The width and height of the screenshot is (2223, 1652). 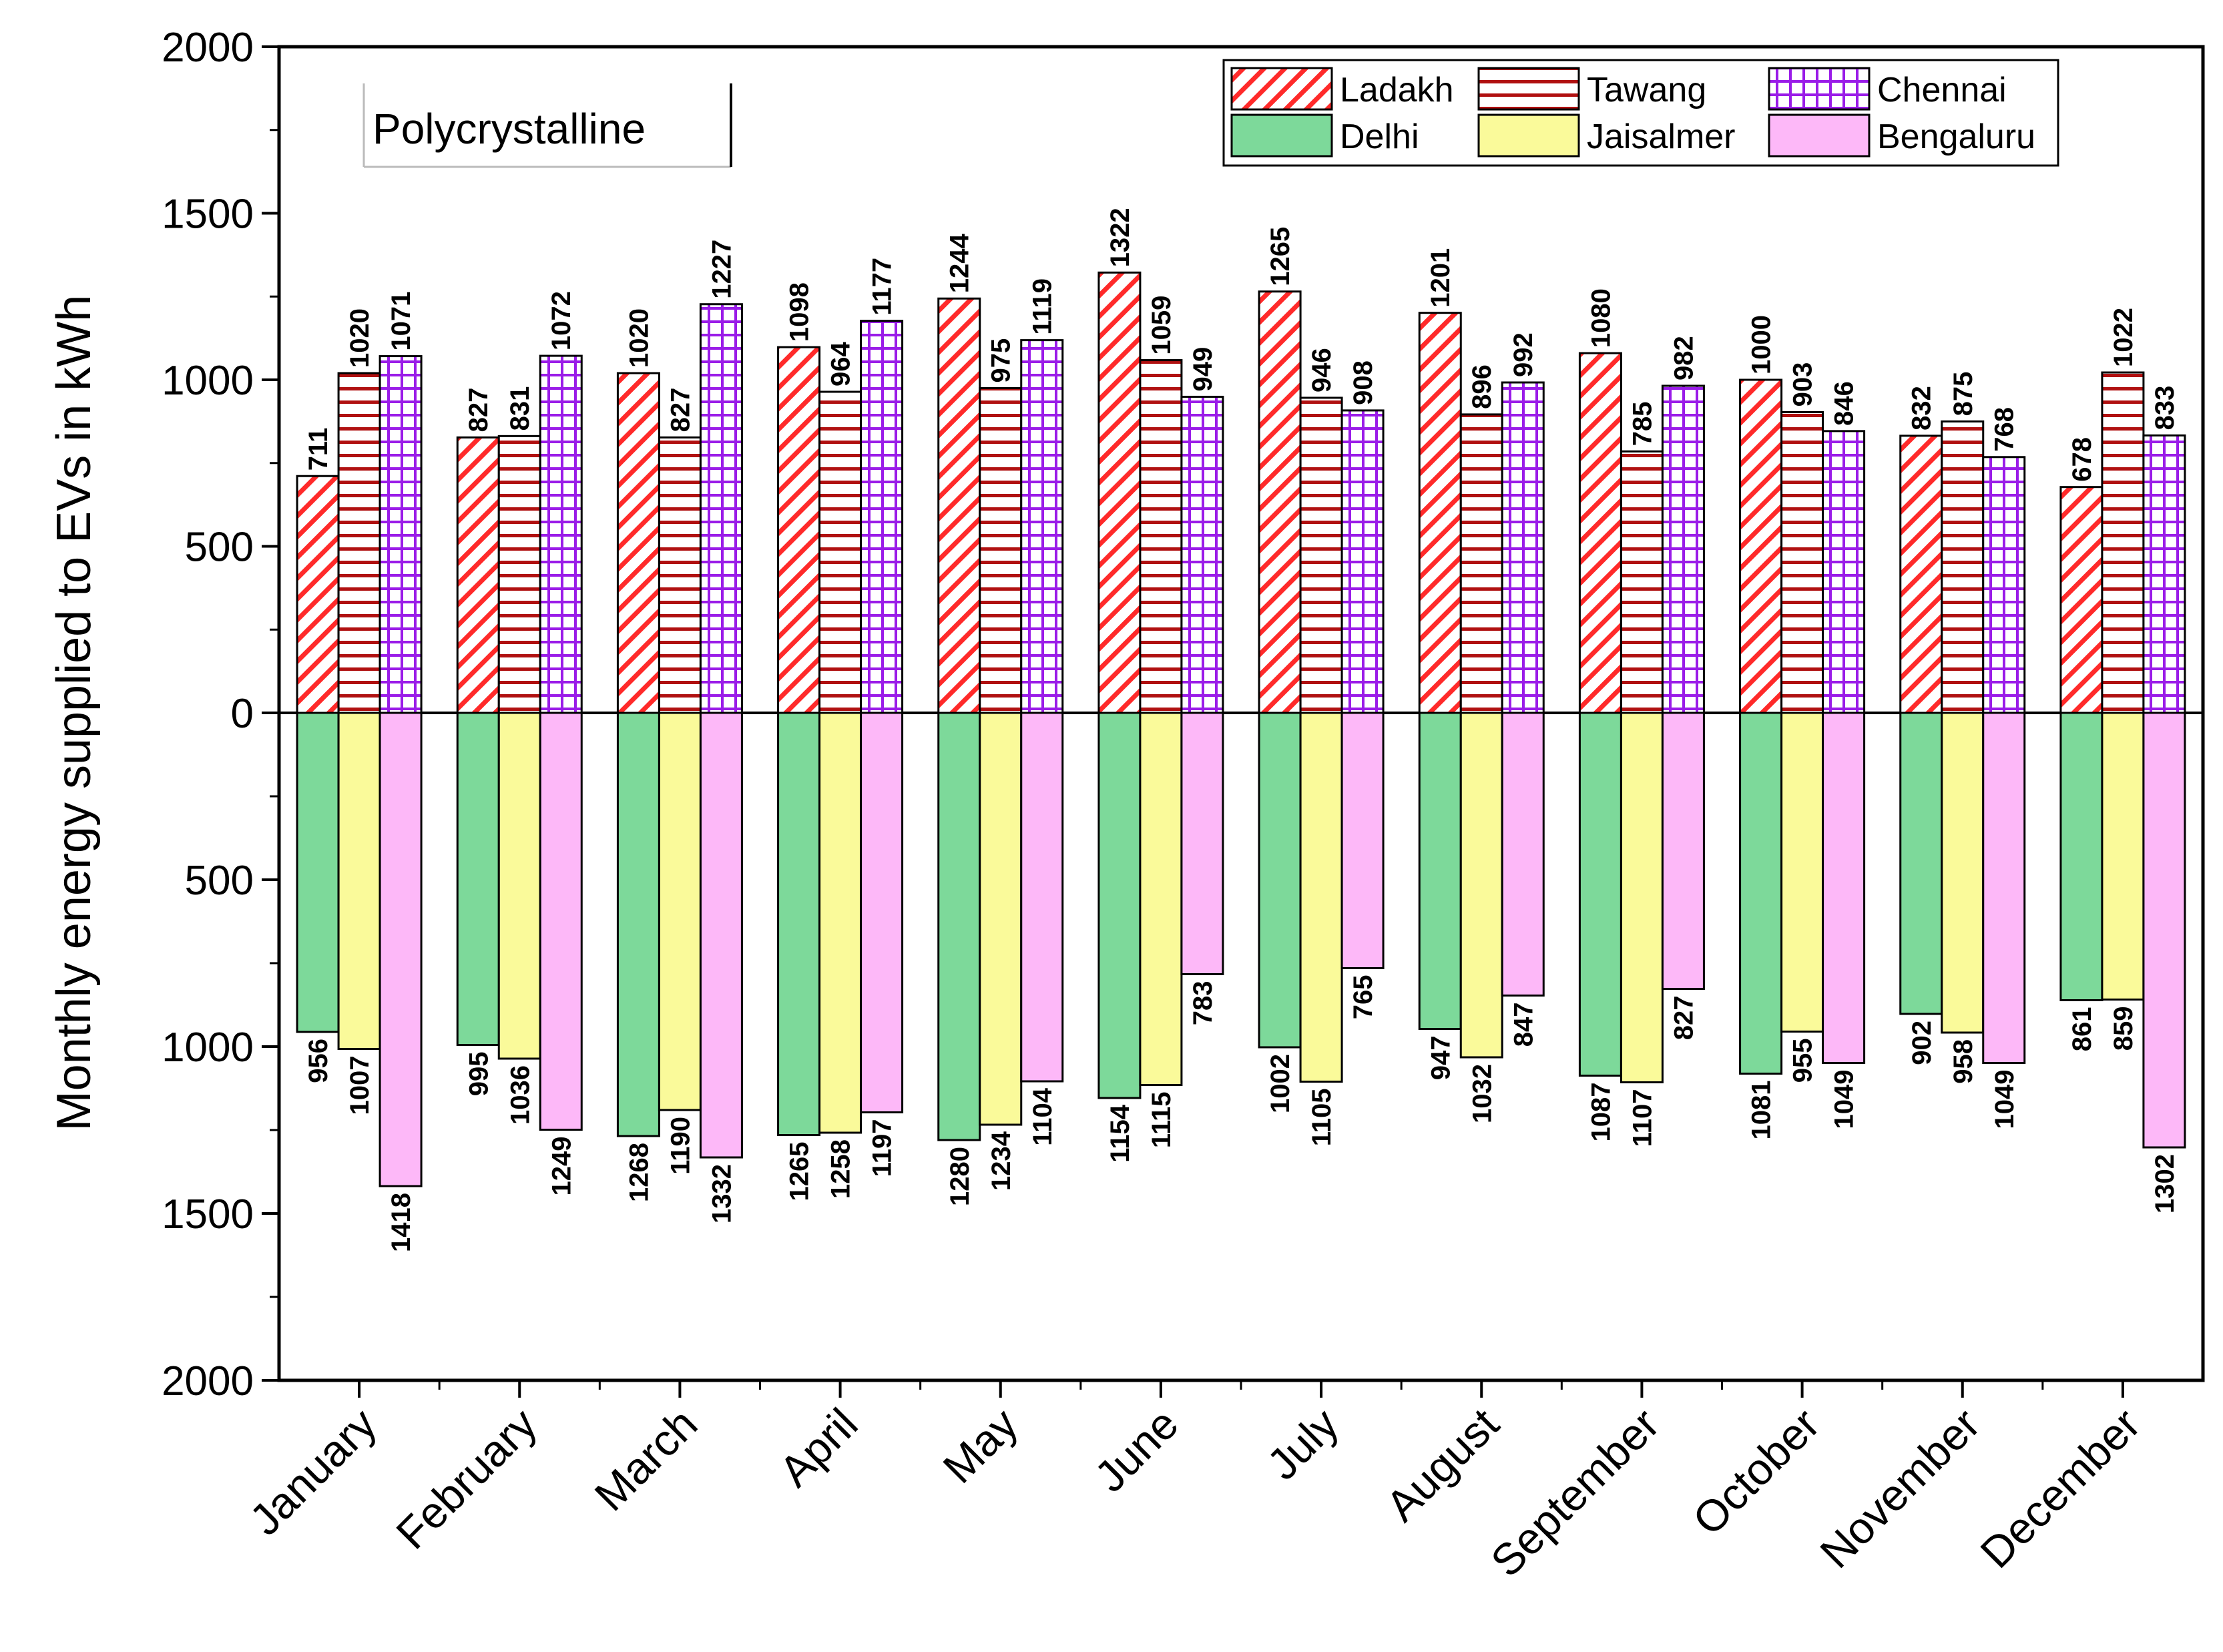 I want to click on bar-jaisalmer-september, so click(x=1642, y=897).